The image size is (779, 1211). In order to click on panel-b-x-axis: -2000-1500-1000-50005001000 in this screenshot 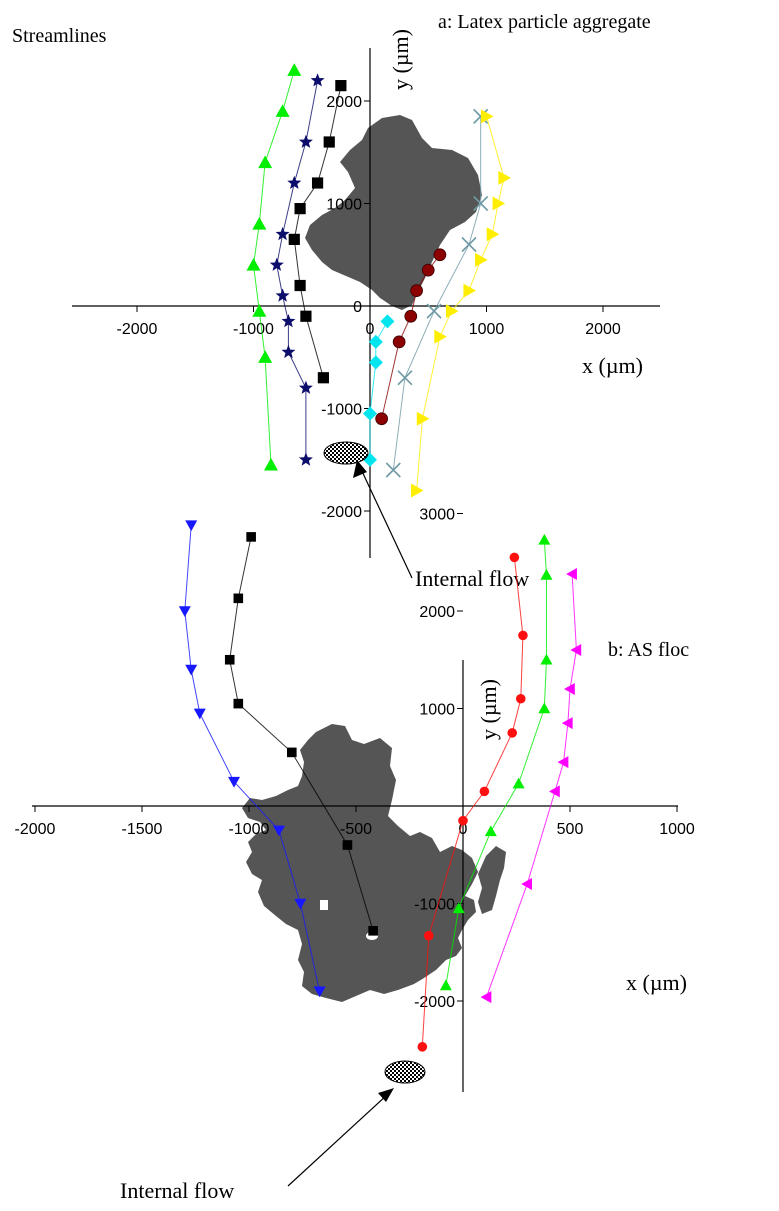, I will do `click(355, 821)`.